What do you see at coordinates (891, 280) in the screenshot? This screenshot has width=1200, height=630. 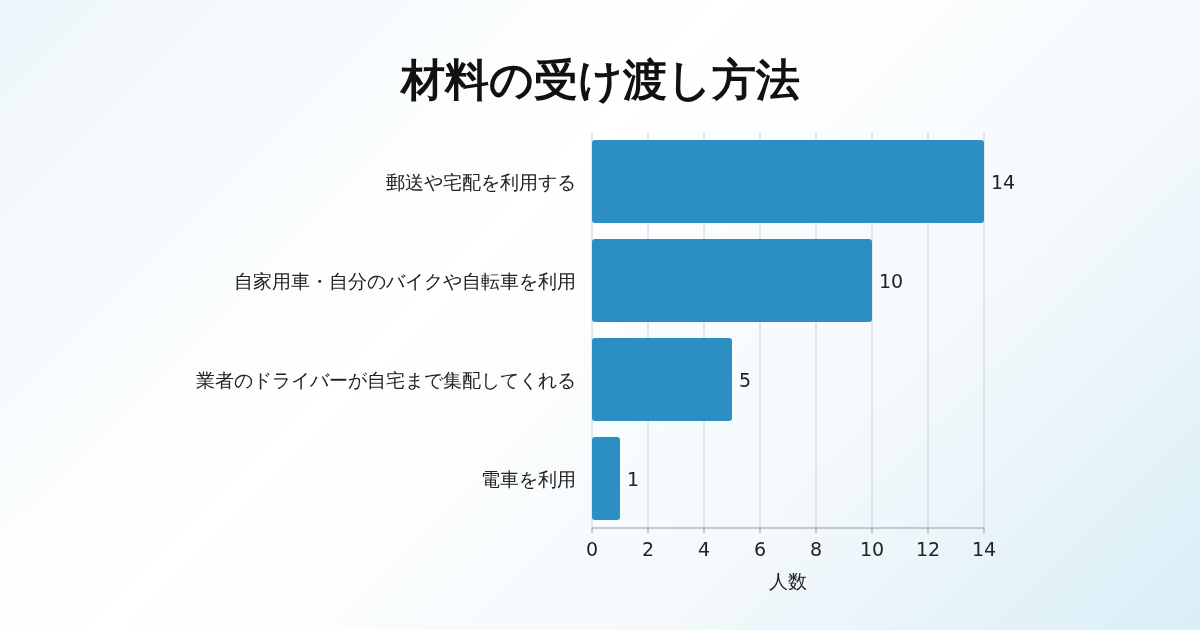 I see `data-label: 10` at bounding box center [891, 280].